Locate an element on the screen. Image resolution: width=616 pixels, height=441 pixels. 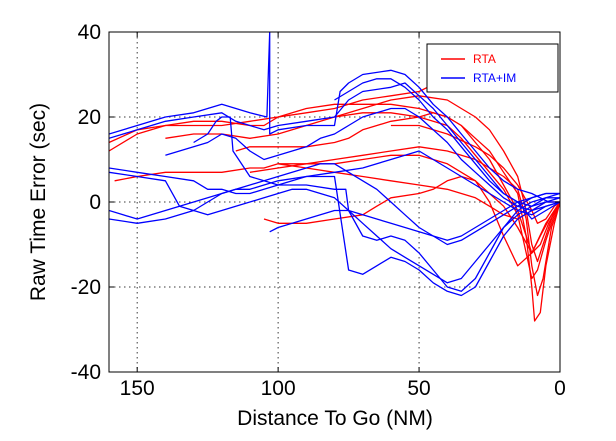
legend: RTA RTA+IM is located at coordinates (492, 68).